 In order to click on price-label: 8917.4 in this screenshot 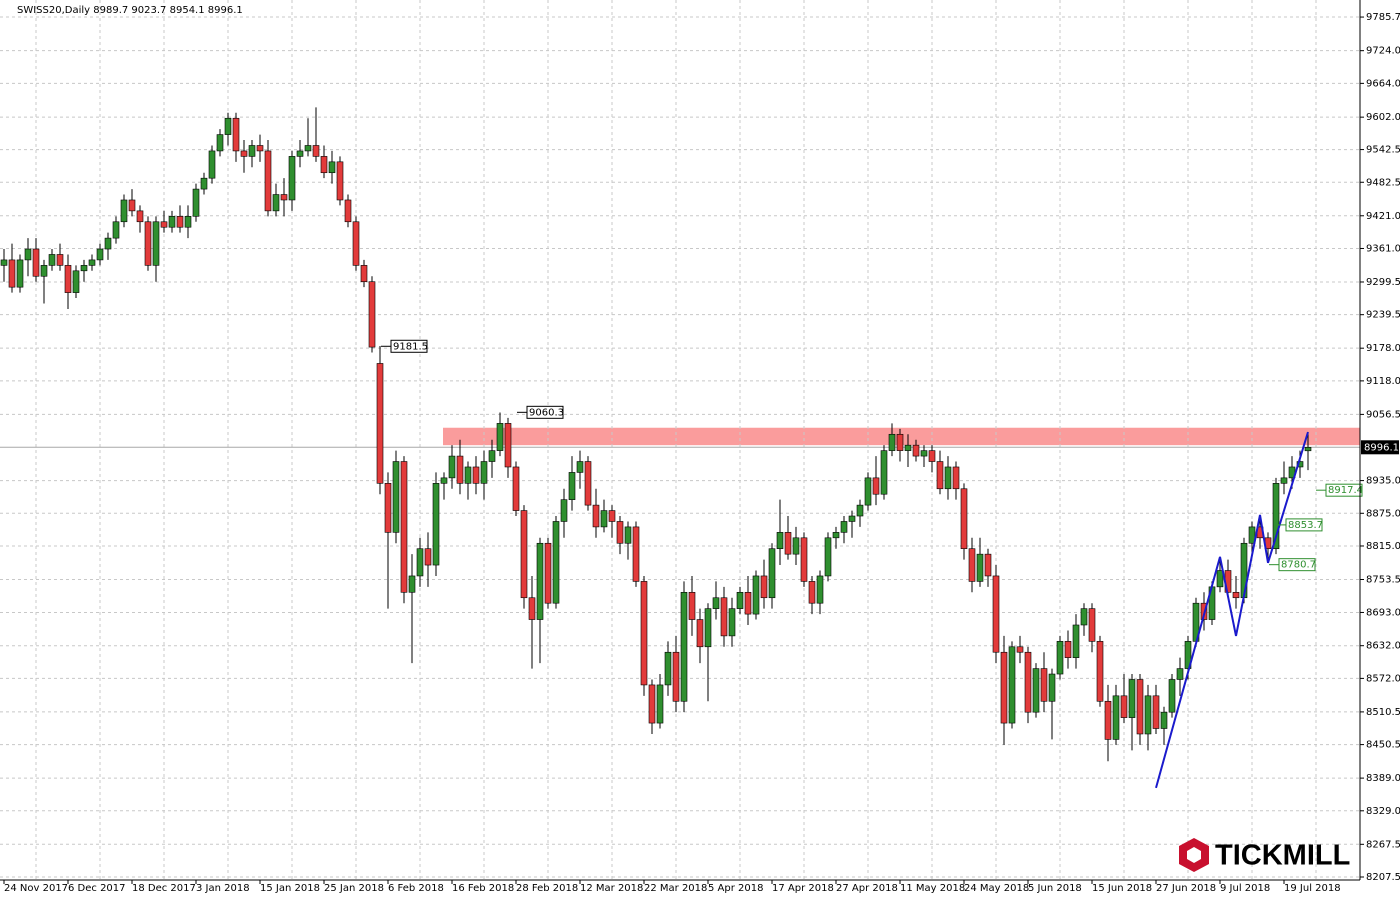, I will do `click(1345, 490)`.